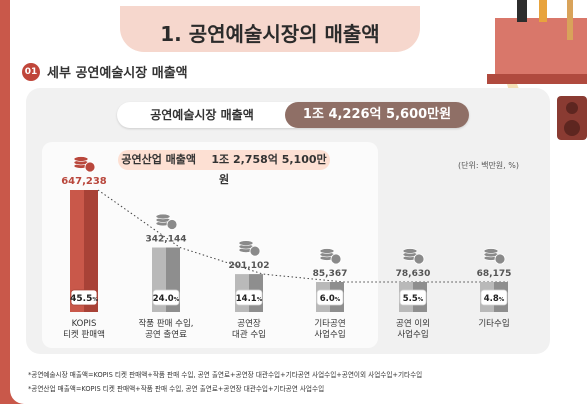 The height and width of the screenshot is (404, 587). I want to click on industry-total-value: 1조 2,758억 5,100만원, so click(269, 169).